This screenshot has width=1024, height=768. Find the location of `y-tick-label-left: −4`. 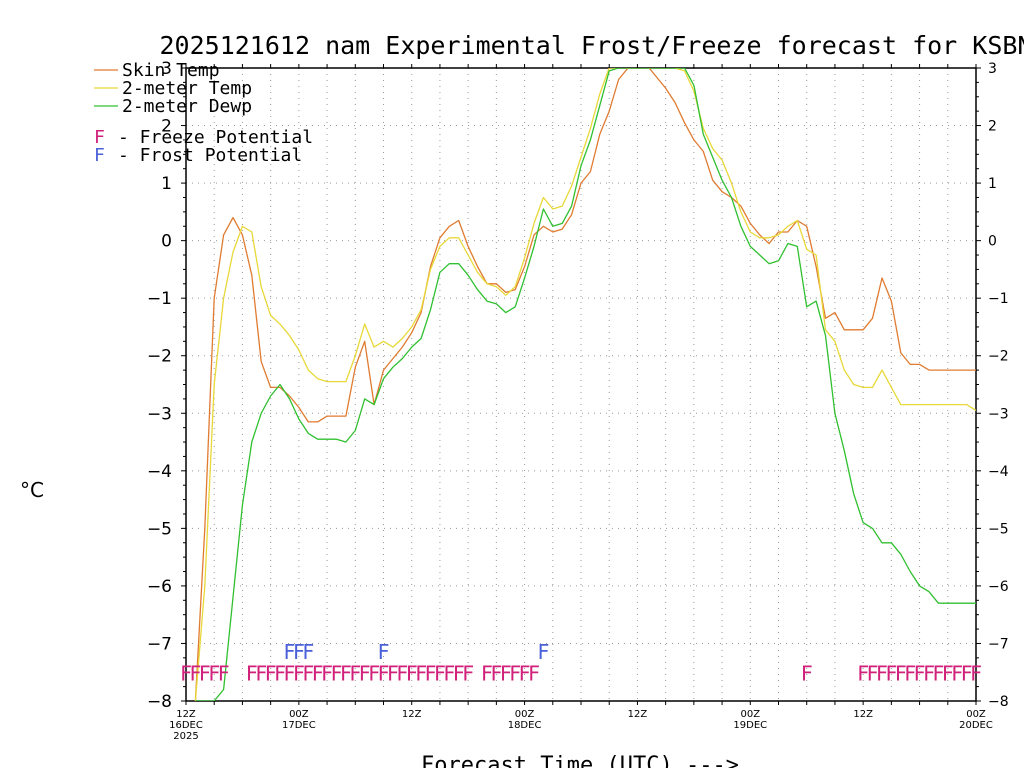

y-tick-label-left: −4 is located at coordinates (159, 472).